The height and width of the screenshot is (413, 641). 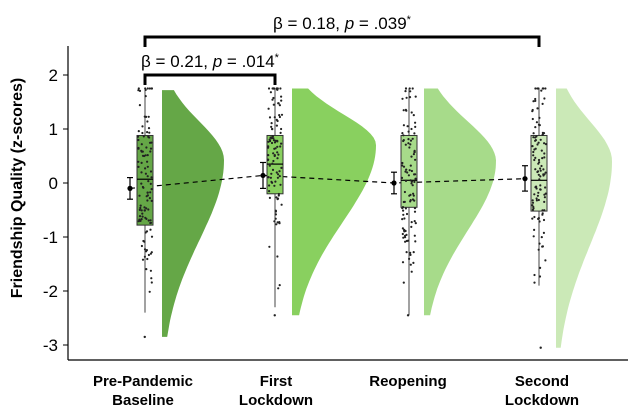 What do you see at coordinates (263, 175) in the screenshot?
I see `mean-point` at bounding box center [263, 175].